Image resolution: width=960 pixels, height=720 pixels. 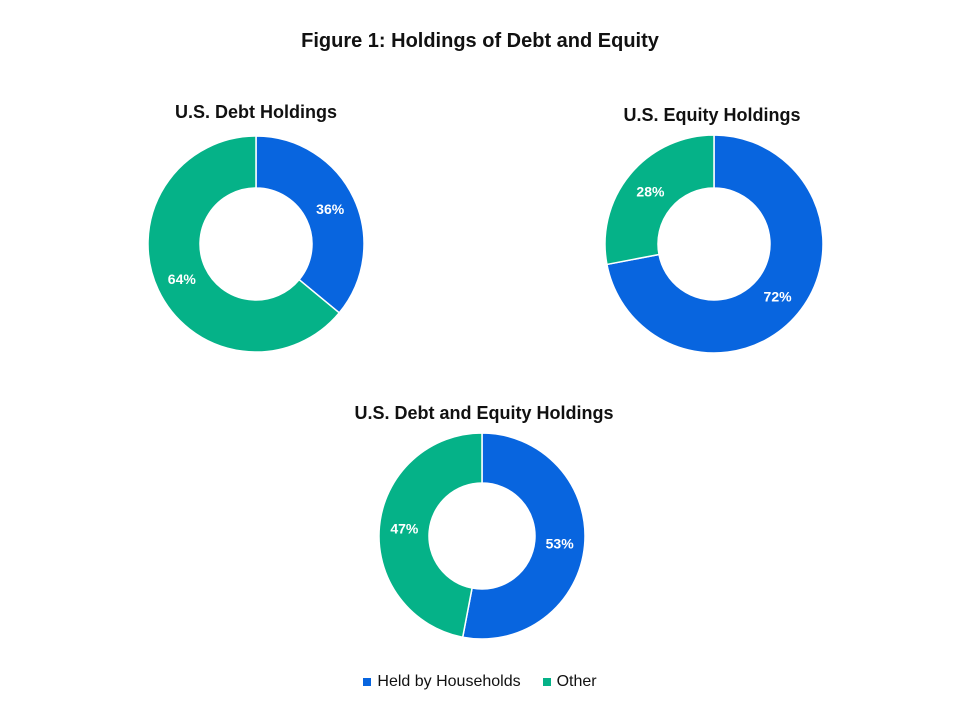 I want to click on equity-donut-chart: 72% 28%, so click(x=714, y=244).